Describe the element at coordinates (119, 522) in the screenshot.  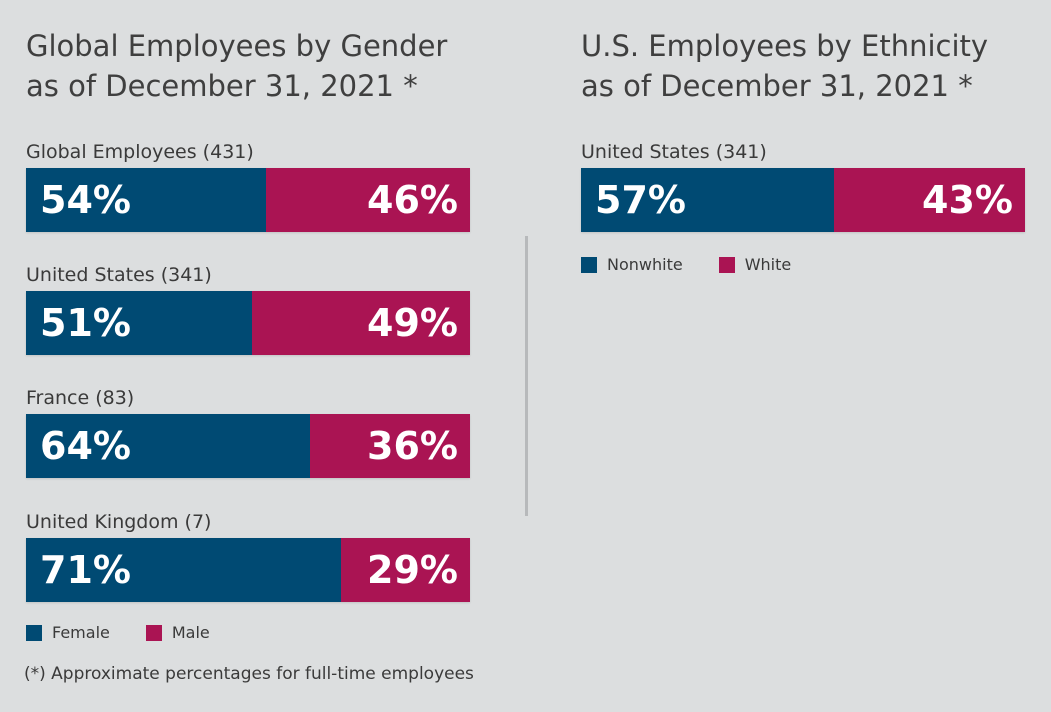
I see `bar-category-label: United Kingdom (7)` at that location.